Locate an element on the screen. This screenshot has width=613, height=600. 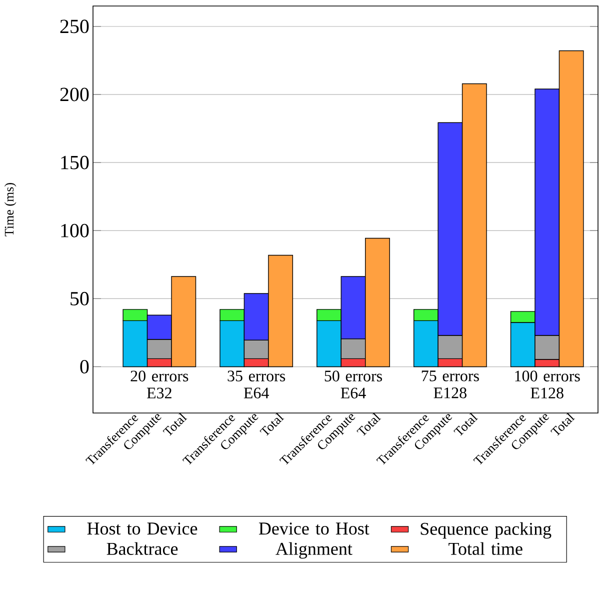
legend-label: Device to Host is located at coordinates (314, 528).